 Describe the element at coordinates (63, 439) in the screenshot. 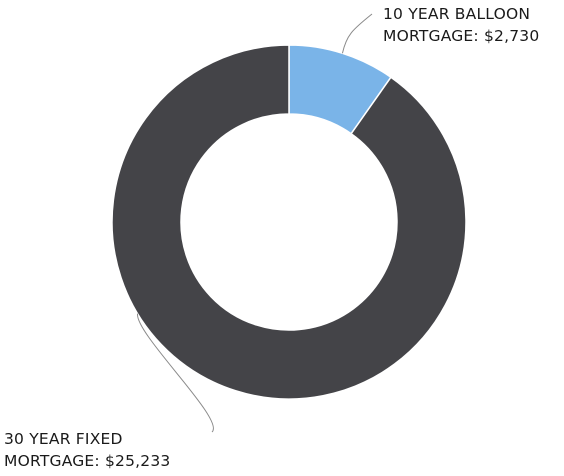

I see `data-label-fixed-line1: 30 YEAR FIXED` at that location.